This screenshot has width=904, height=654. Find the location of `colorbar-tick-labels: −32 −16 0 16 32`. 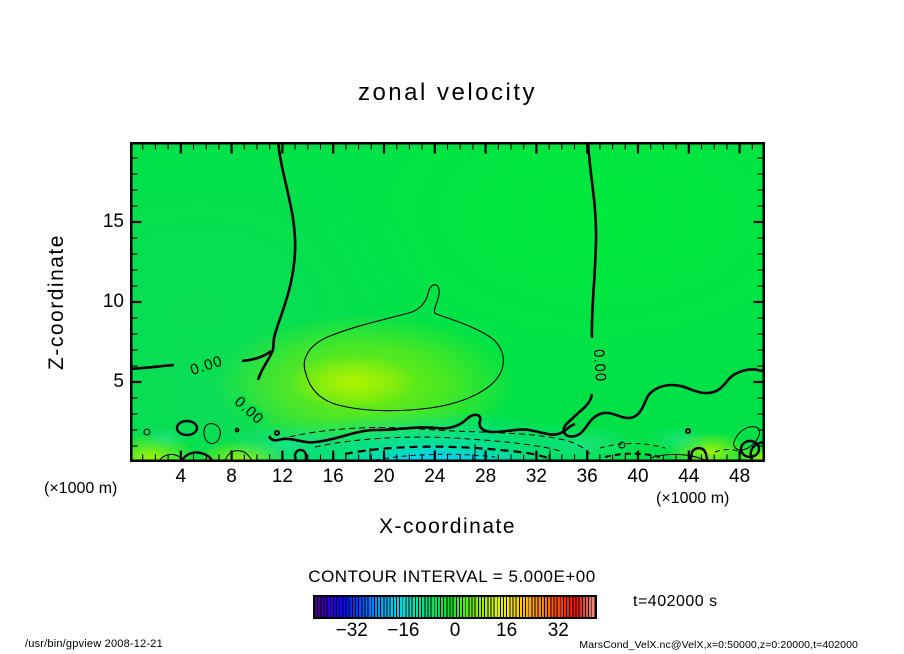

colorbar-tick-labels: −32 −16 0 16 32 is located at coordinates (455, 631).